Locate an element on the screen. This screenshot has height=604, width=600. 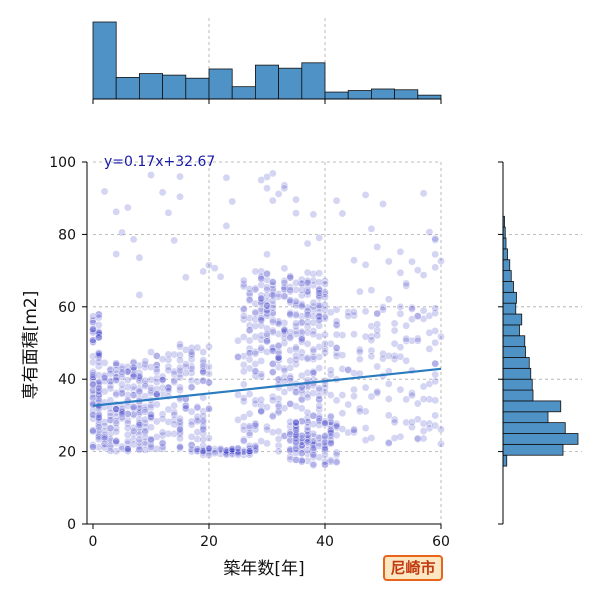
y-tick-label: 0 is located at coordinates (71, 525).